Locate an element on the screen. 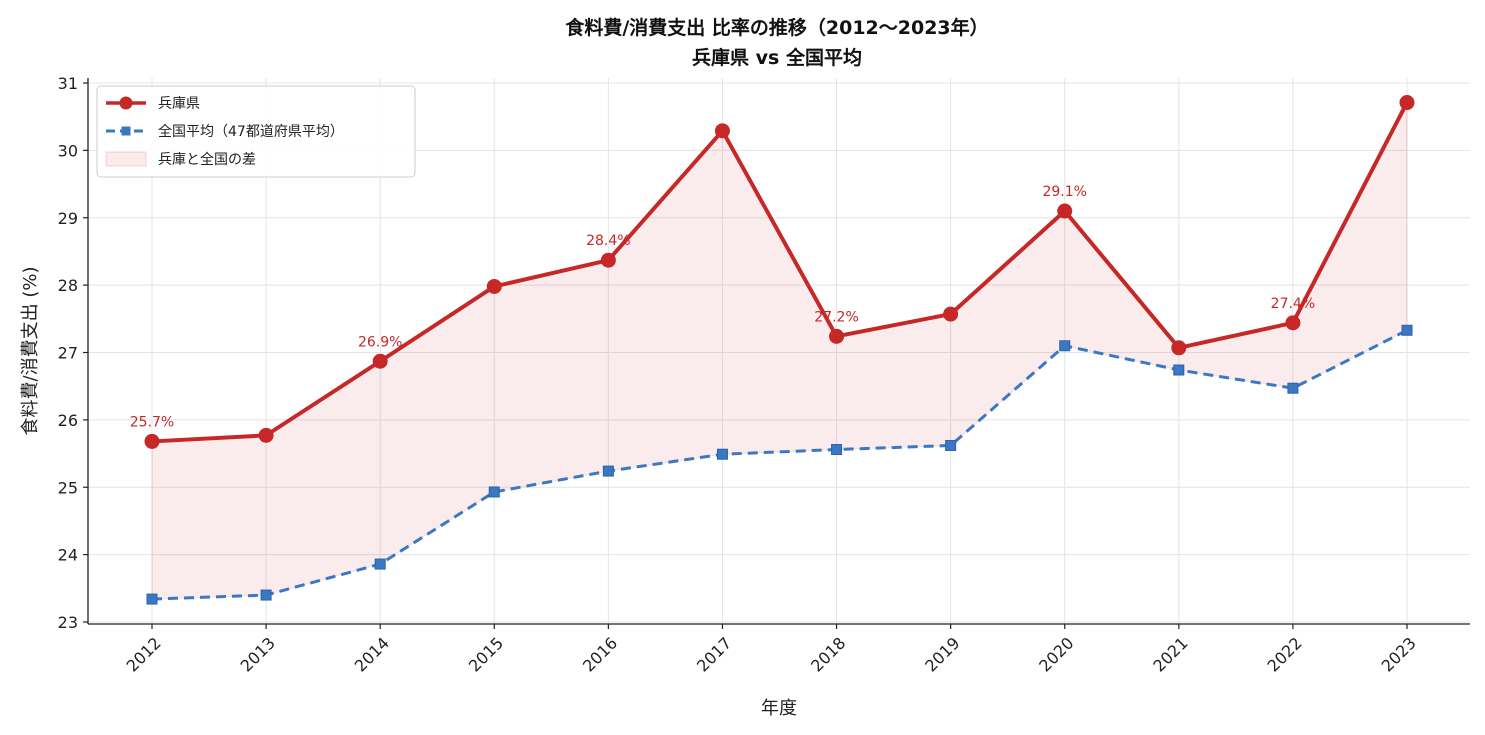 The width and height of the screenshot is (1485, 735). legend-marker-national is located at coordinates (126, 131).